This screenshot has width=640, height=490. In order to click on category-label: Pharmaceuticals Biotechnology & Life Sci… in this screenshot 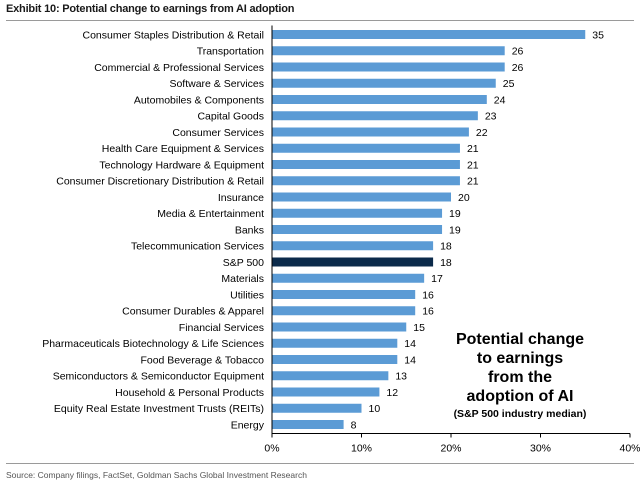, I will do `click(153, 344)`.